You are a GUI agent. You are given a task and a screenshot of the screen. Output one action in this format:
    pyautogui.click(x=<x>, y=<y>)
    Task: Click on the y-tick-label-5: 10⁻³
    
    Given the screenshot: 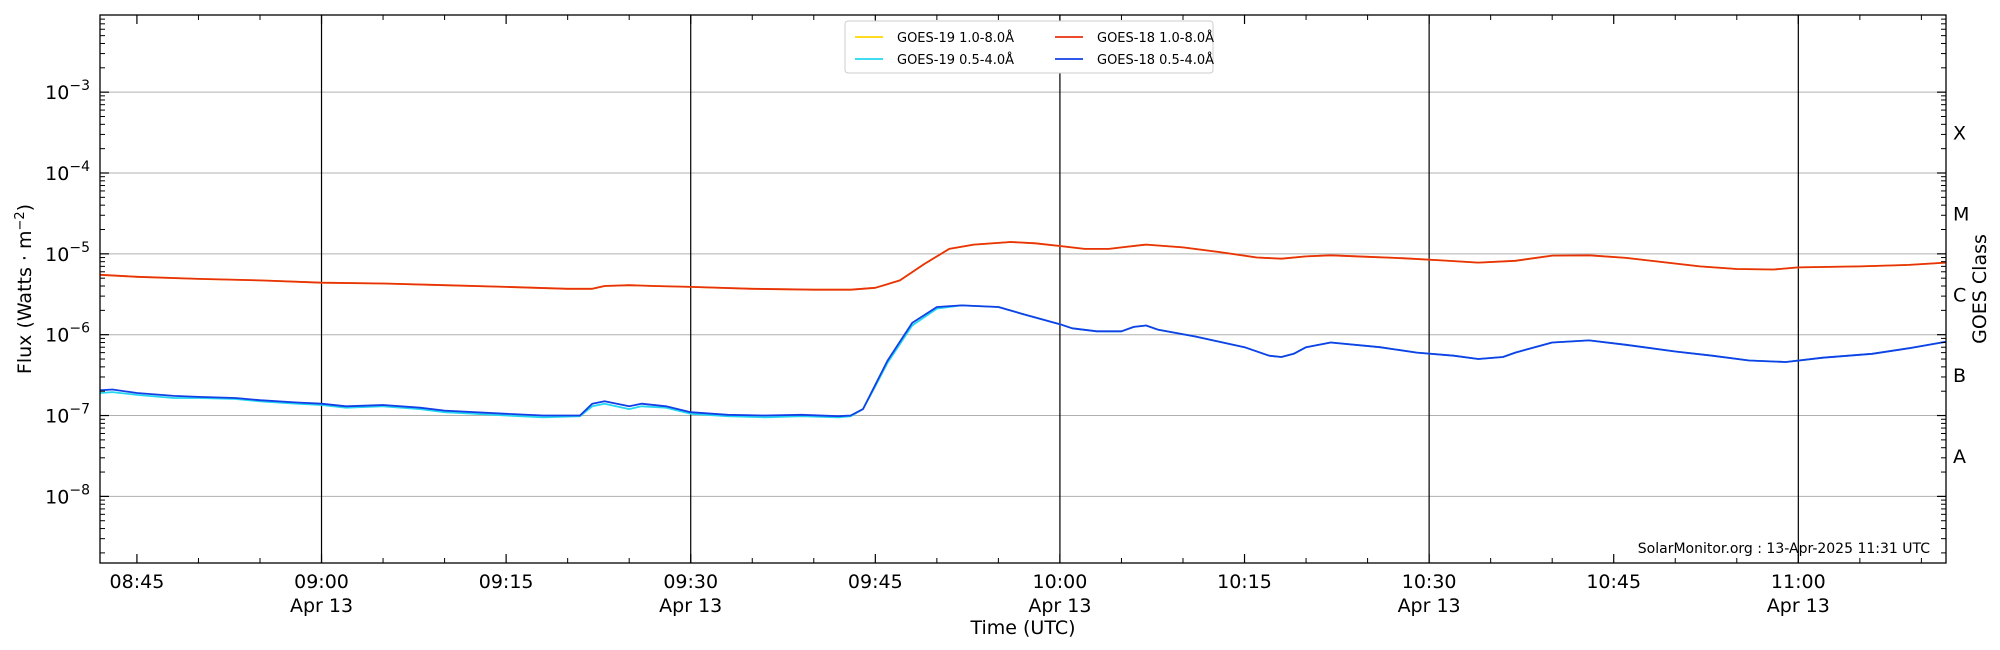 What is the action you would take?
    pyautogui.click(x=67, y=91)
    